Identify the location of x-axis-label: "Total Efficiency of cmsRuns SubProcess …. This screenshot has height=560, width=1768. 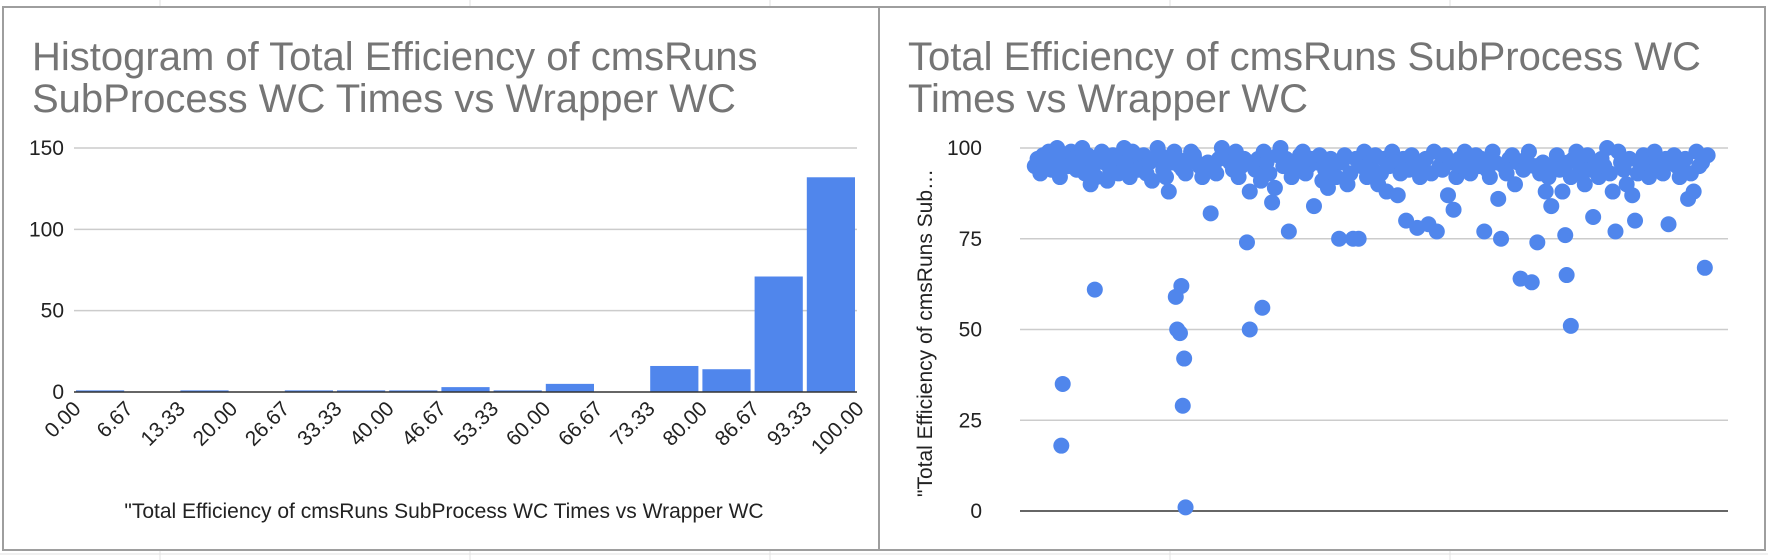
(443, 511).